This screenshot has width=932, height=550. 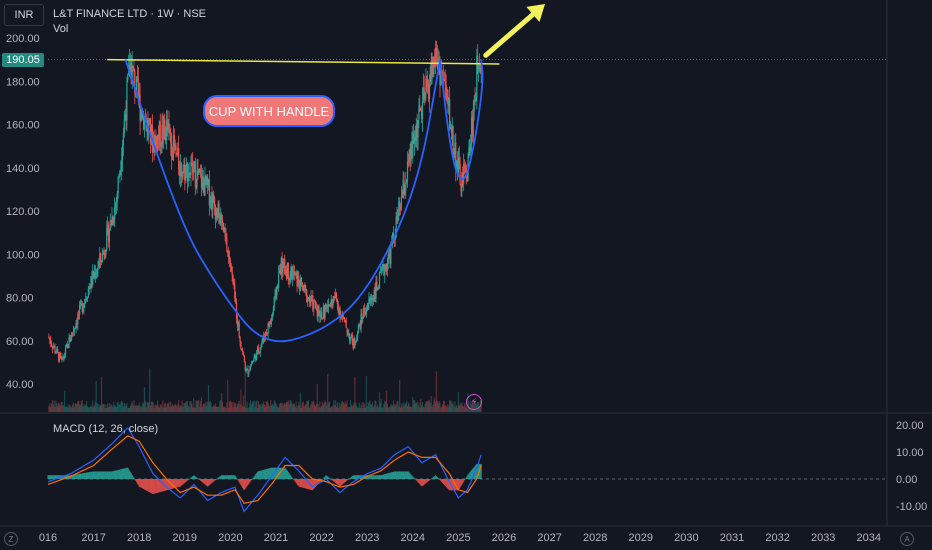 What do you see at coordinates (61, 29) in the screenshot?
I see `volume-legend: Vol` at bounding box center [61, 29].